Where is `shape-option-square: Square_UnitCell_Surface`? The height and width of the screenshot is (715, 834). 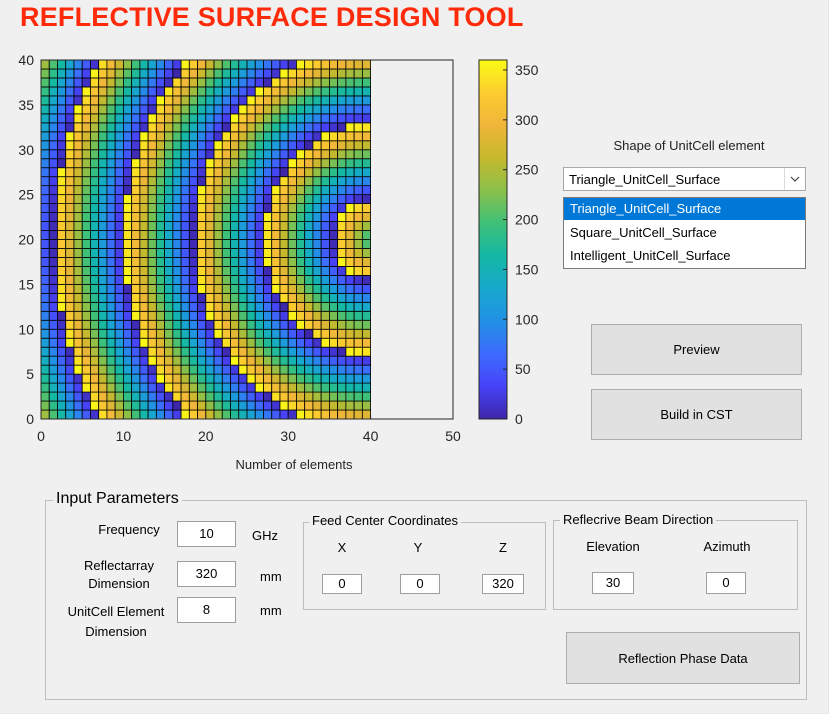
shape-option-square: Square_UnitCell_Surface is located at coordinates (643, 232).